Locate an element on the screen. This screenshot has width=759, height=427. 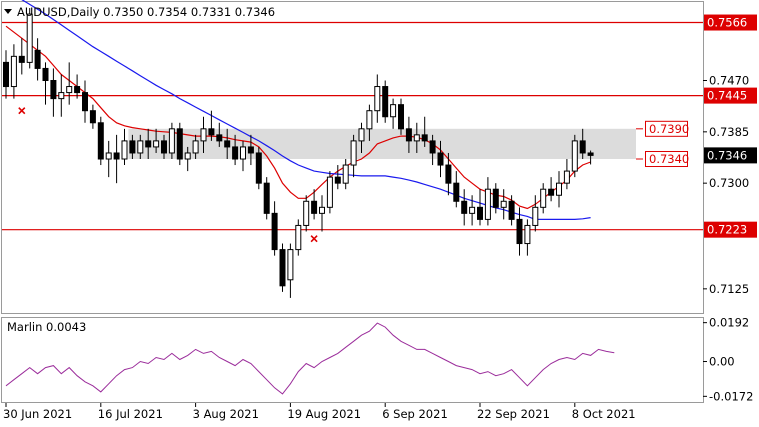
dropdown-triangle-icon is located at coordinates (8, 11).